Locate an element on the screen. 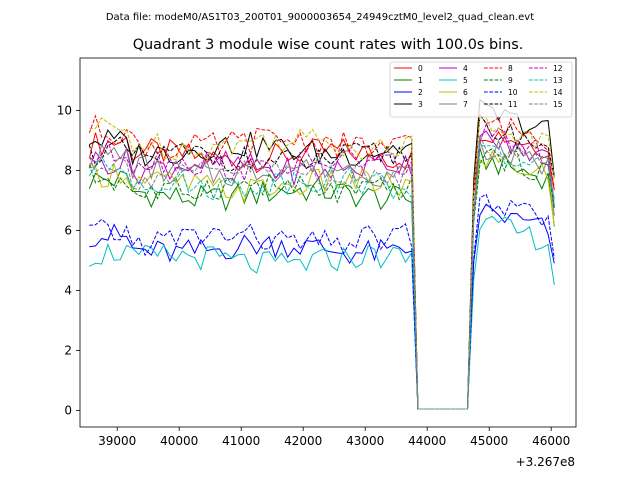 The height and width of the screenshot is (480, 640). legend-label-7: 7 is located at coordinates (465, 104).